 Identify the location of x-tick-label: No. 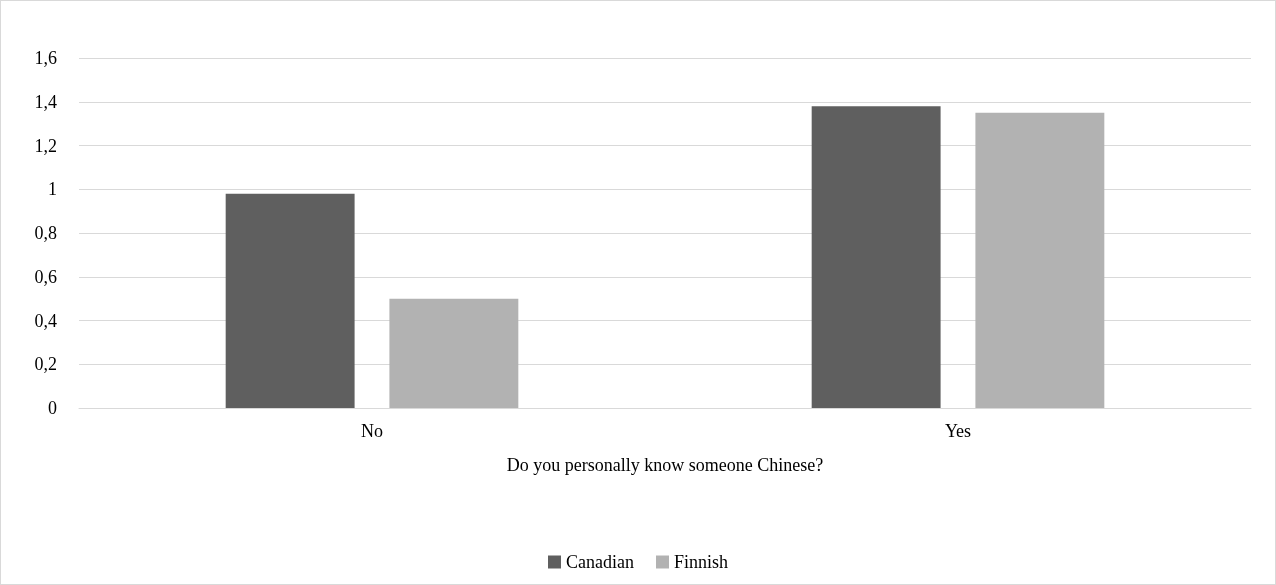
(372, 431).